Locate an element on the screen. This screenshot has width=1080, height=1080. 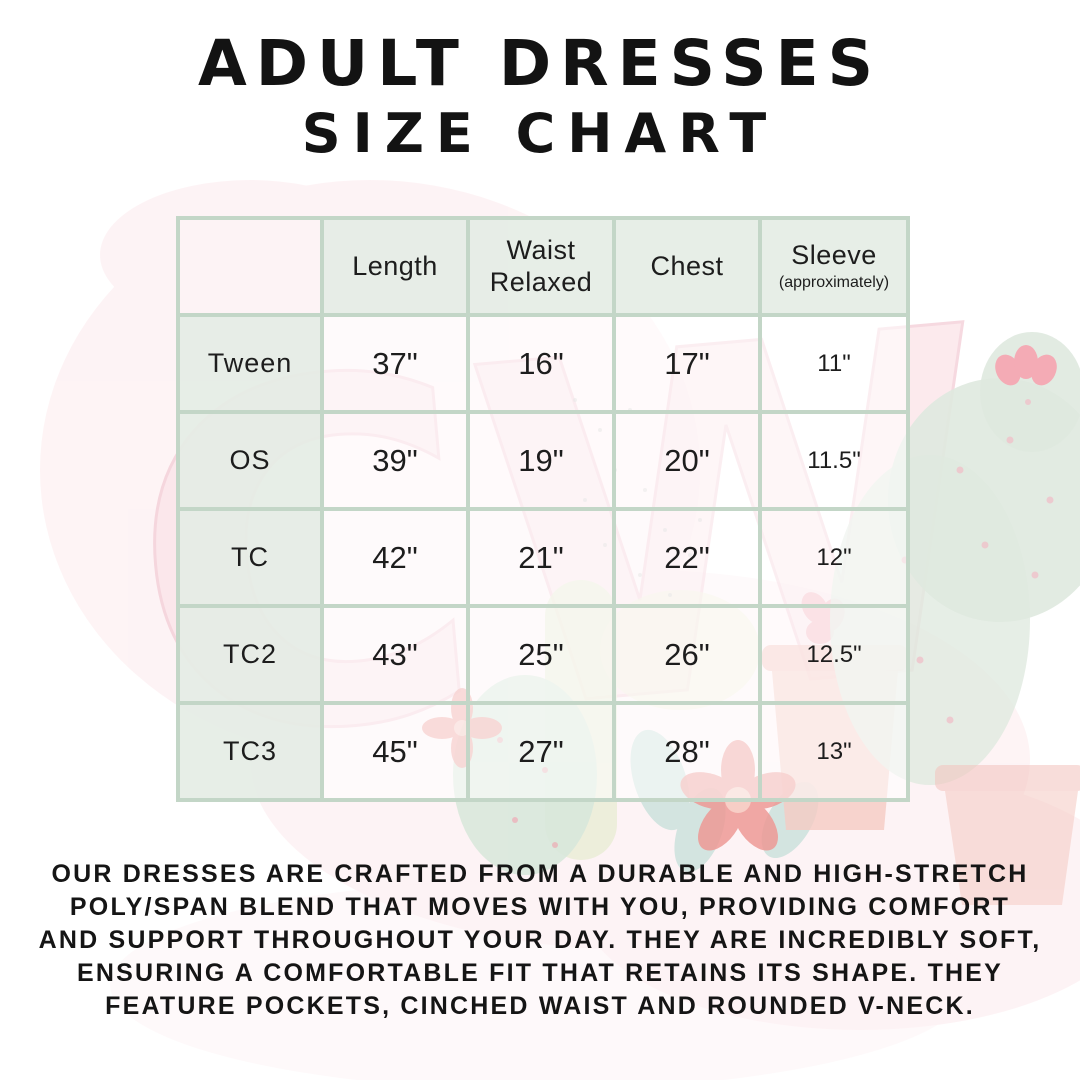
table-row: TC 42" 21" 22" 12" is located at coordinates (543, 557).